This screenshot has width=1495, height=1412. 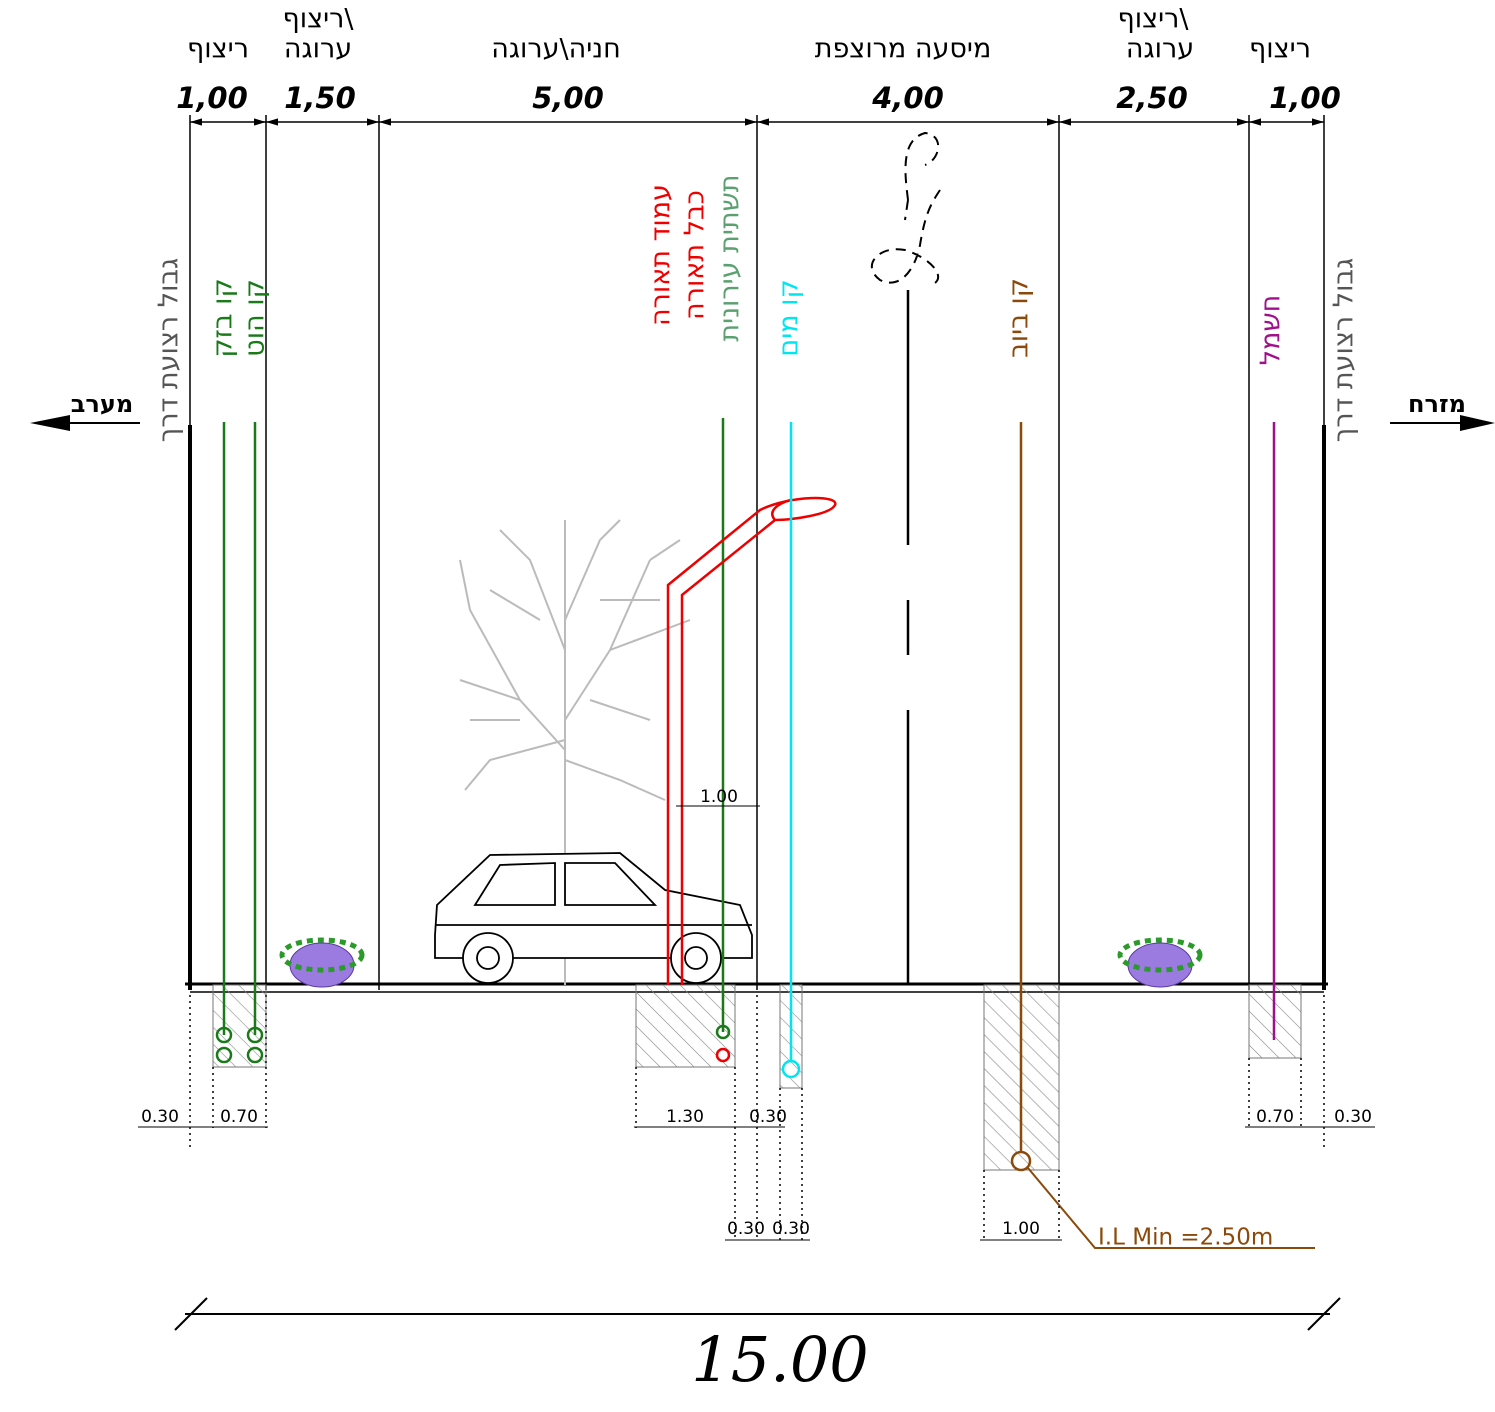 I want to click on utility-label: כבל תאורה, so click(x=695, y=255).